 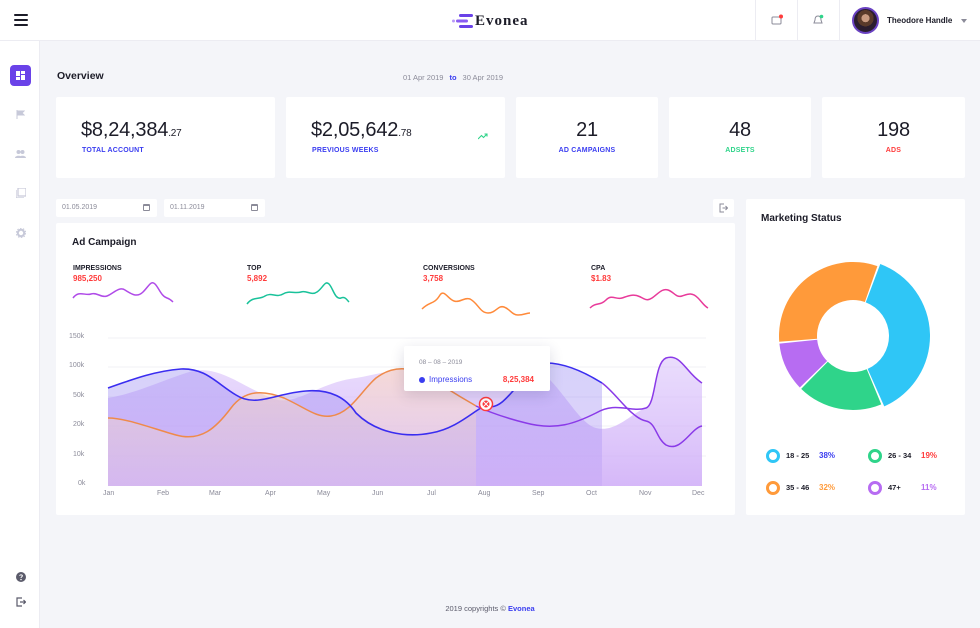 What do you see at coordinates (538, 493) in the screenshot?
I see `x-axis-label: Sep` at bounding box center [538, 493].